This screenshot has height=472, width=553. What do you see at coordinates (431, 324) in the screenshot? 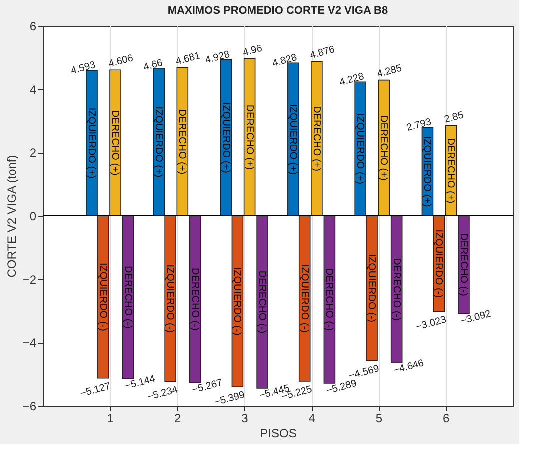
I see `data-label: −3.023` at bounding box center [431, 324].